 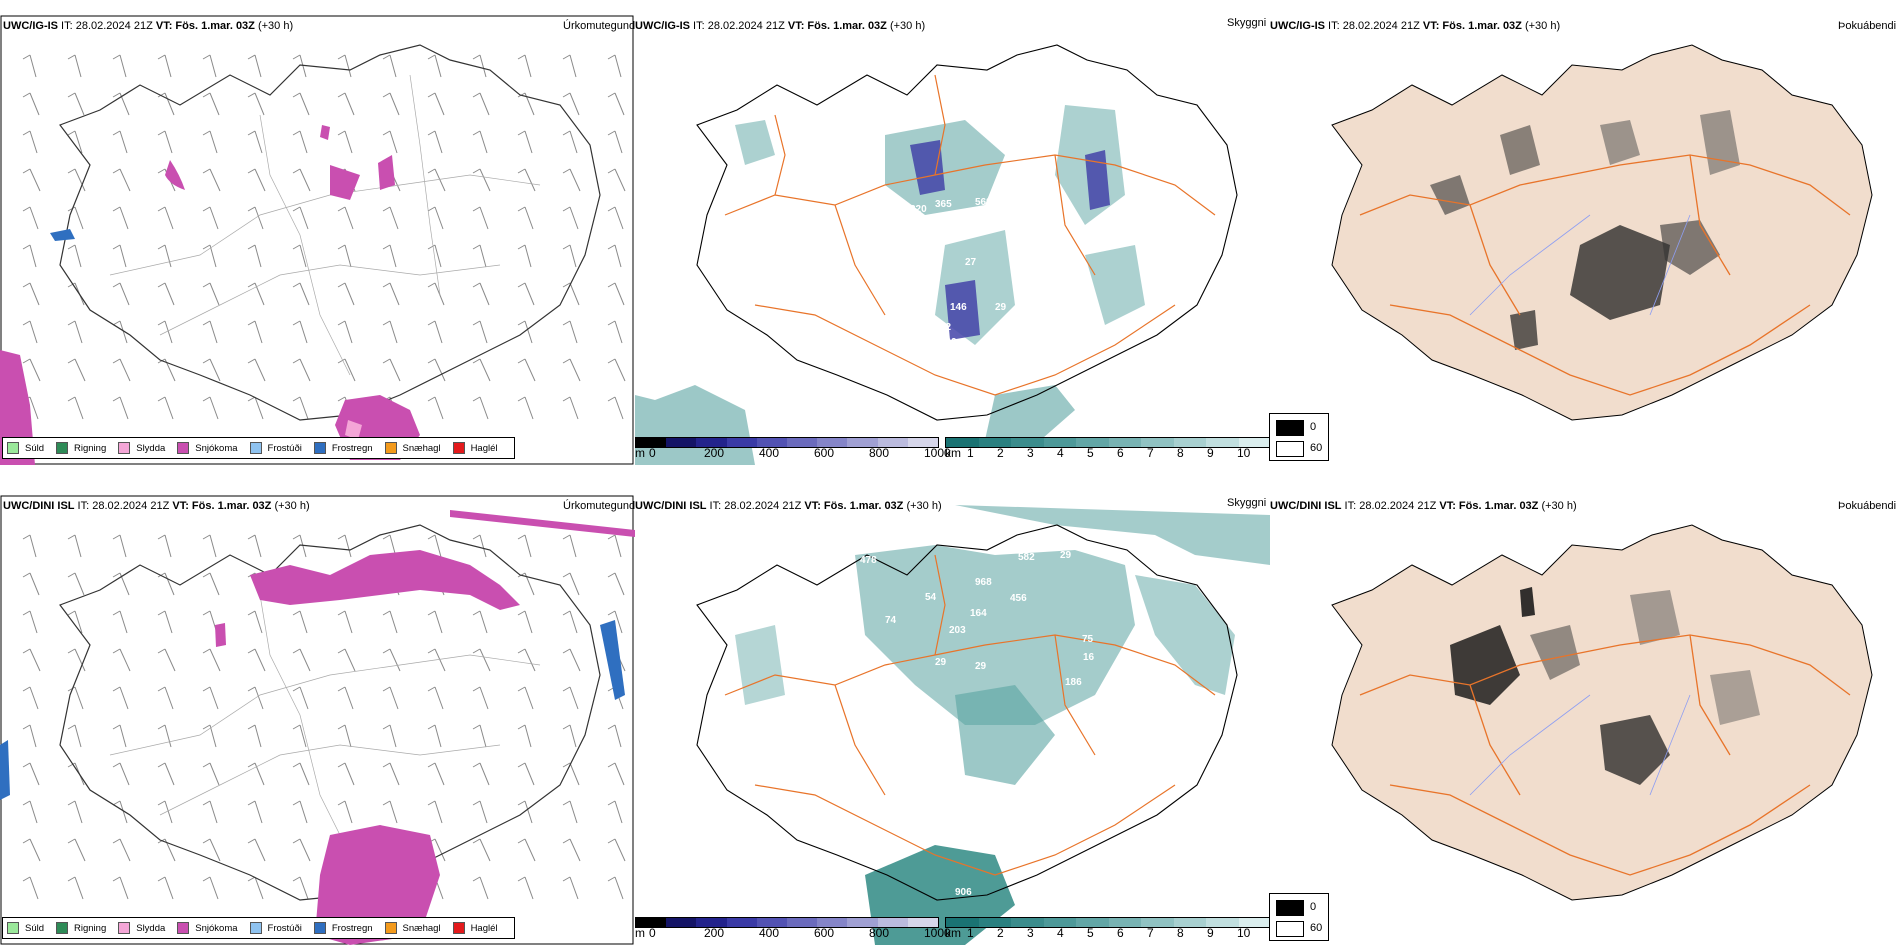 I want to click on legend-label: Frostúði, so click(x=284, y=448).